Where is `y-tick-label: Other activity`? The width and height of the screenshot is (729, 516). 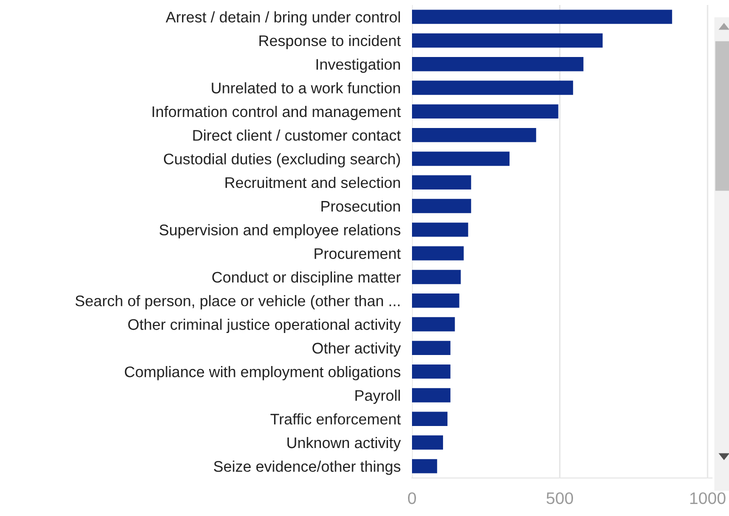 y-tick-label: Other activity is located at coordinates (356, 349).